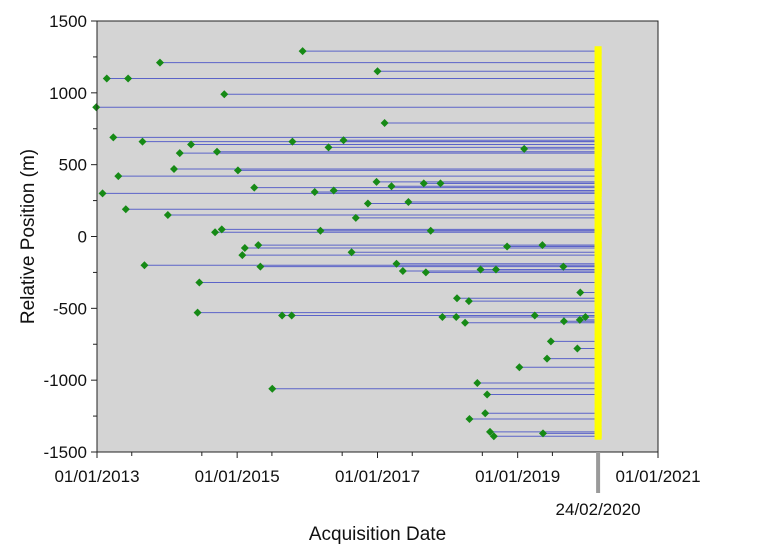  Describe the element at coordinates (598, 509) in the screenshot. I see `reference-date-label: 24/02/2020` at that location.